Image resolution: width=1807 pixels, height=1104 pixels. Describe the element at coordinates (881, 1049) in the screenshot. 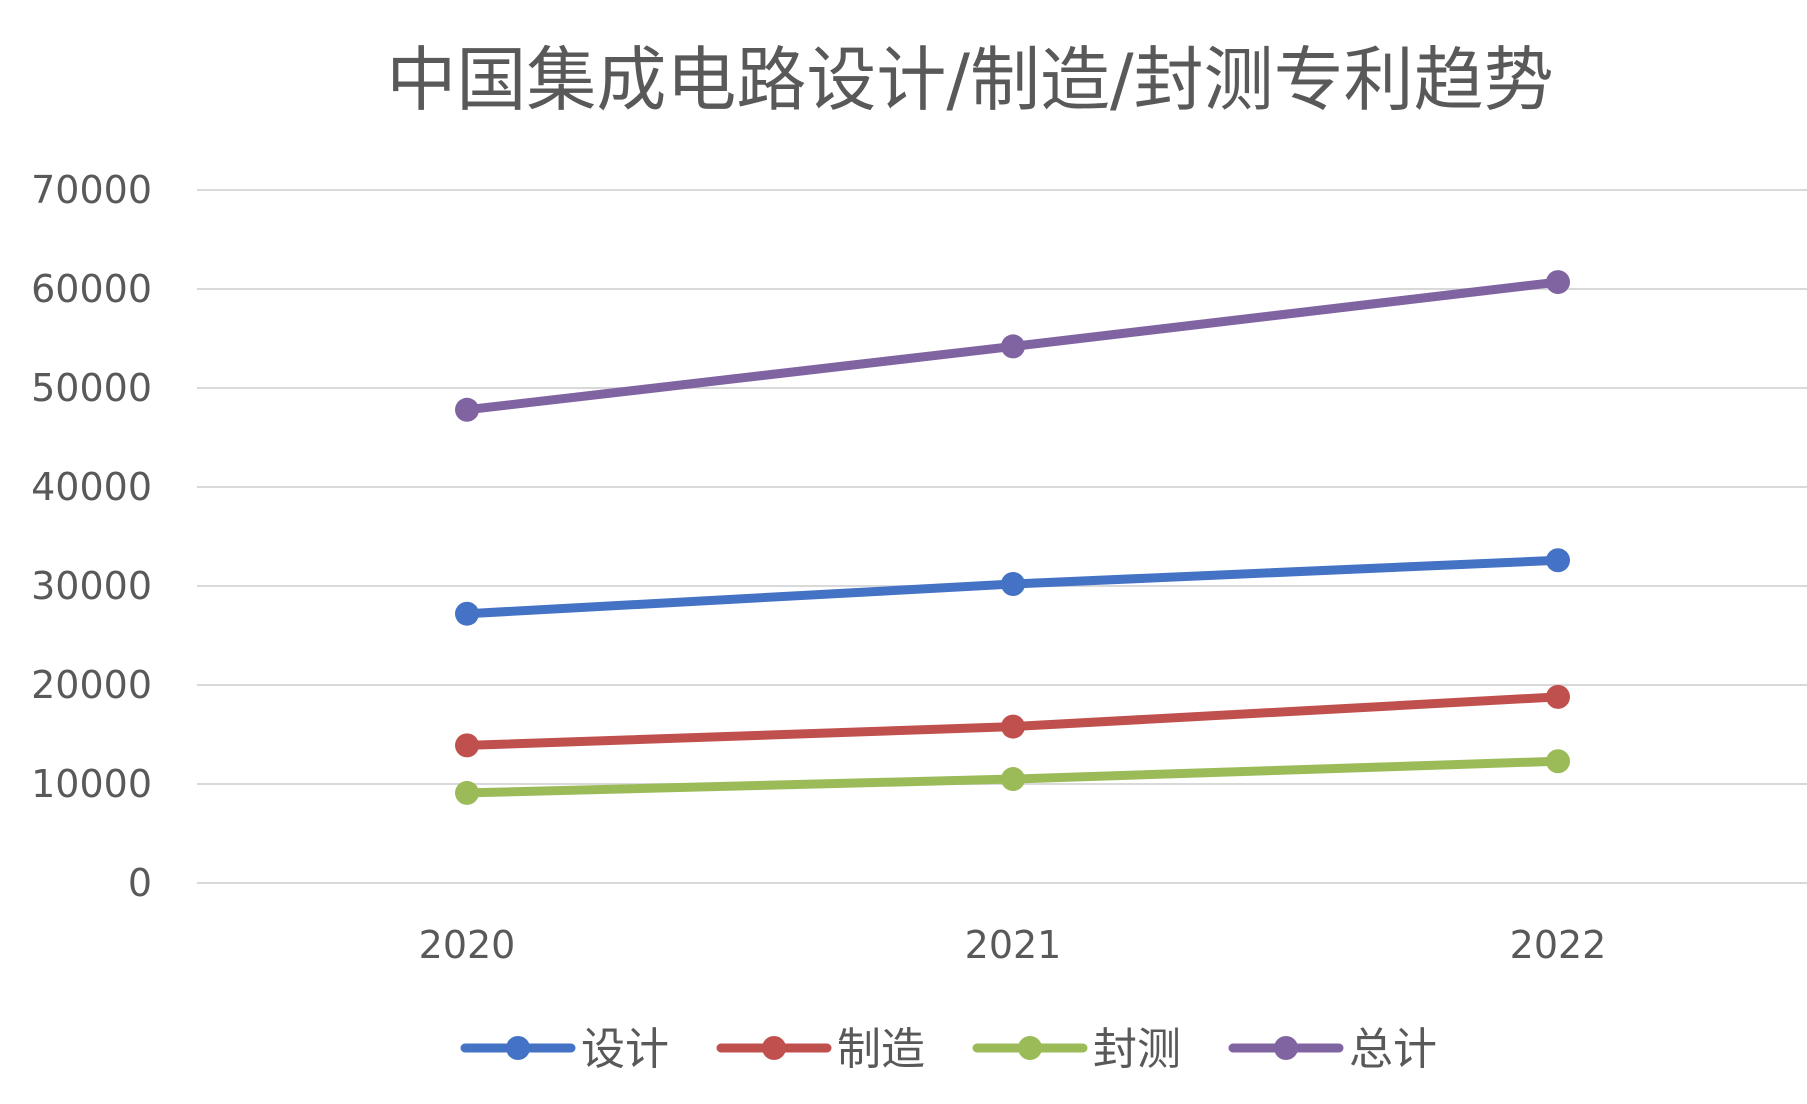

I see `legend-label: 制造` at that location.